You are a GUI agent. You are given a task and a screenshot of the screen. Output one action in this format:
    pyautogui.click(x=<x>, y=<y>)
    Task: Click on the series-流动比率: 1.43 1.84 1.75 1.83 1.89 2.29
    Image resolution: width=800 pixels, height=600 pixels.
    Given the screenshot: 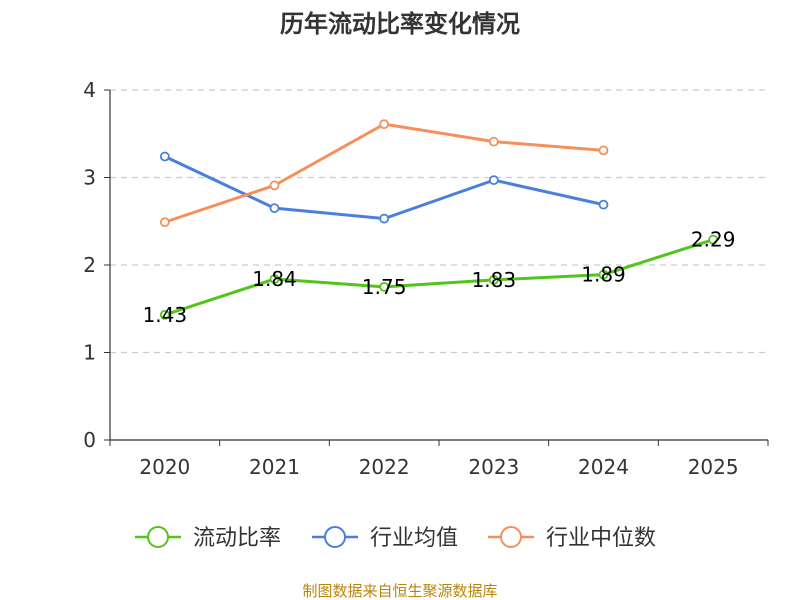 What is the action you would take?
    pyautogui.click(x=439, y=277)
    